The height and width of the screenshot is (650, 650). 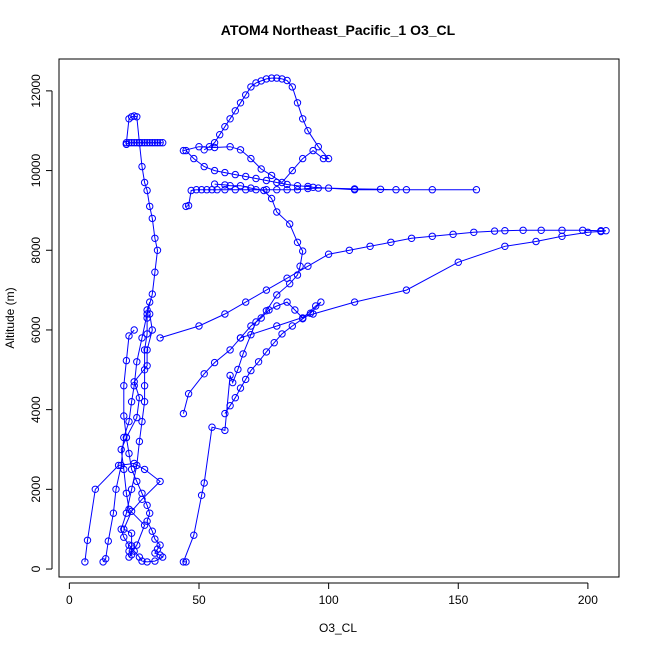 I want to click on x-tick-label: 150, so click(x=458, y=600).